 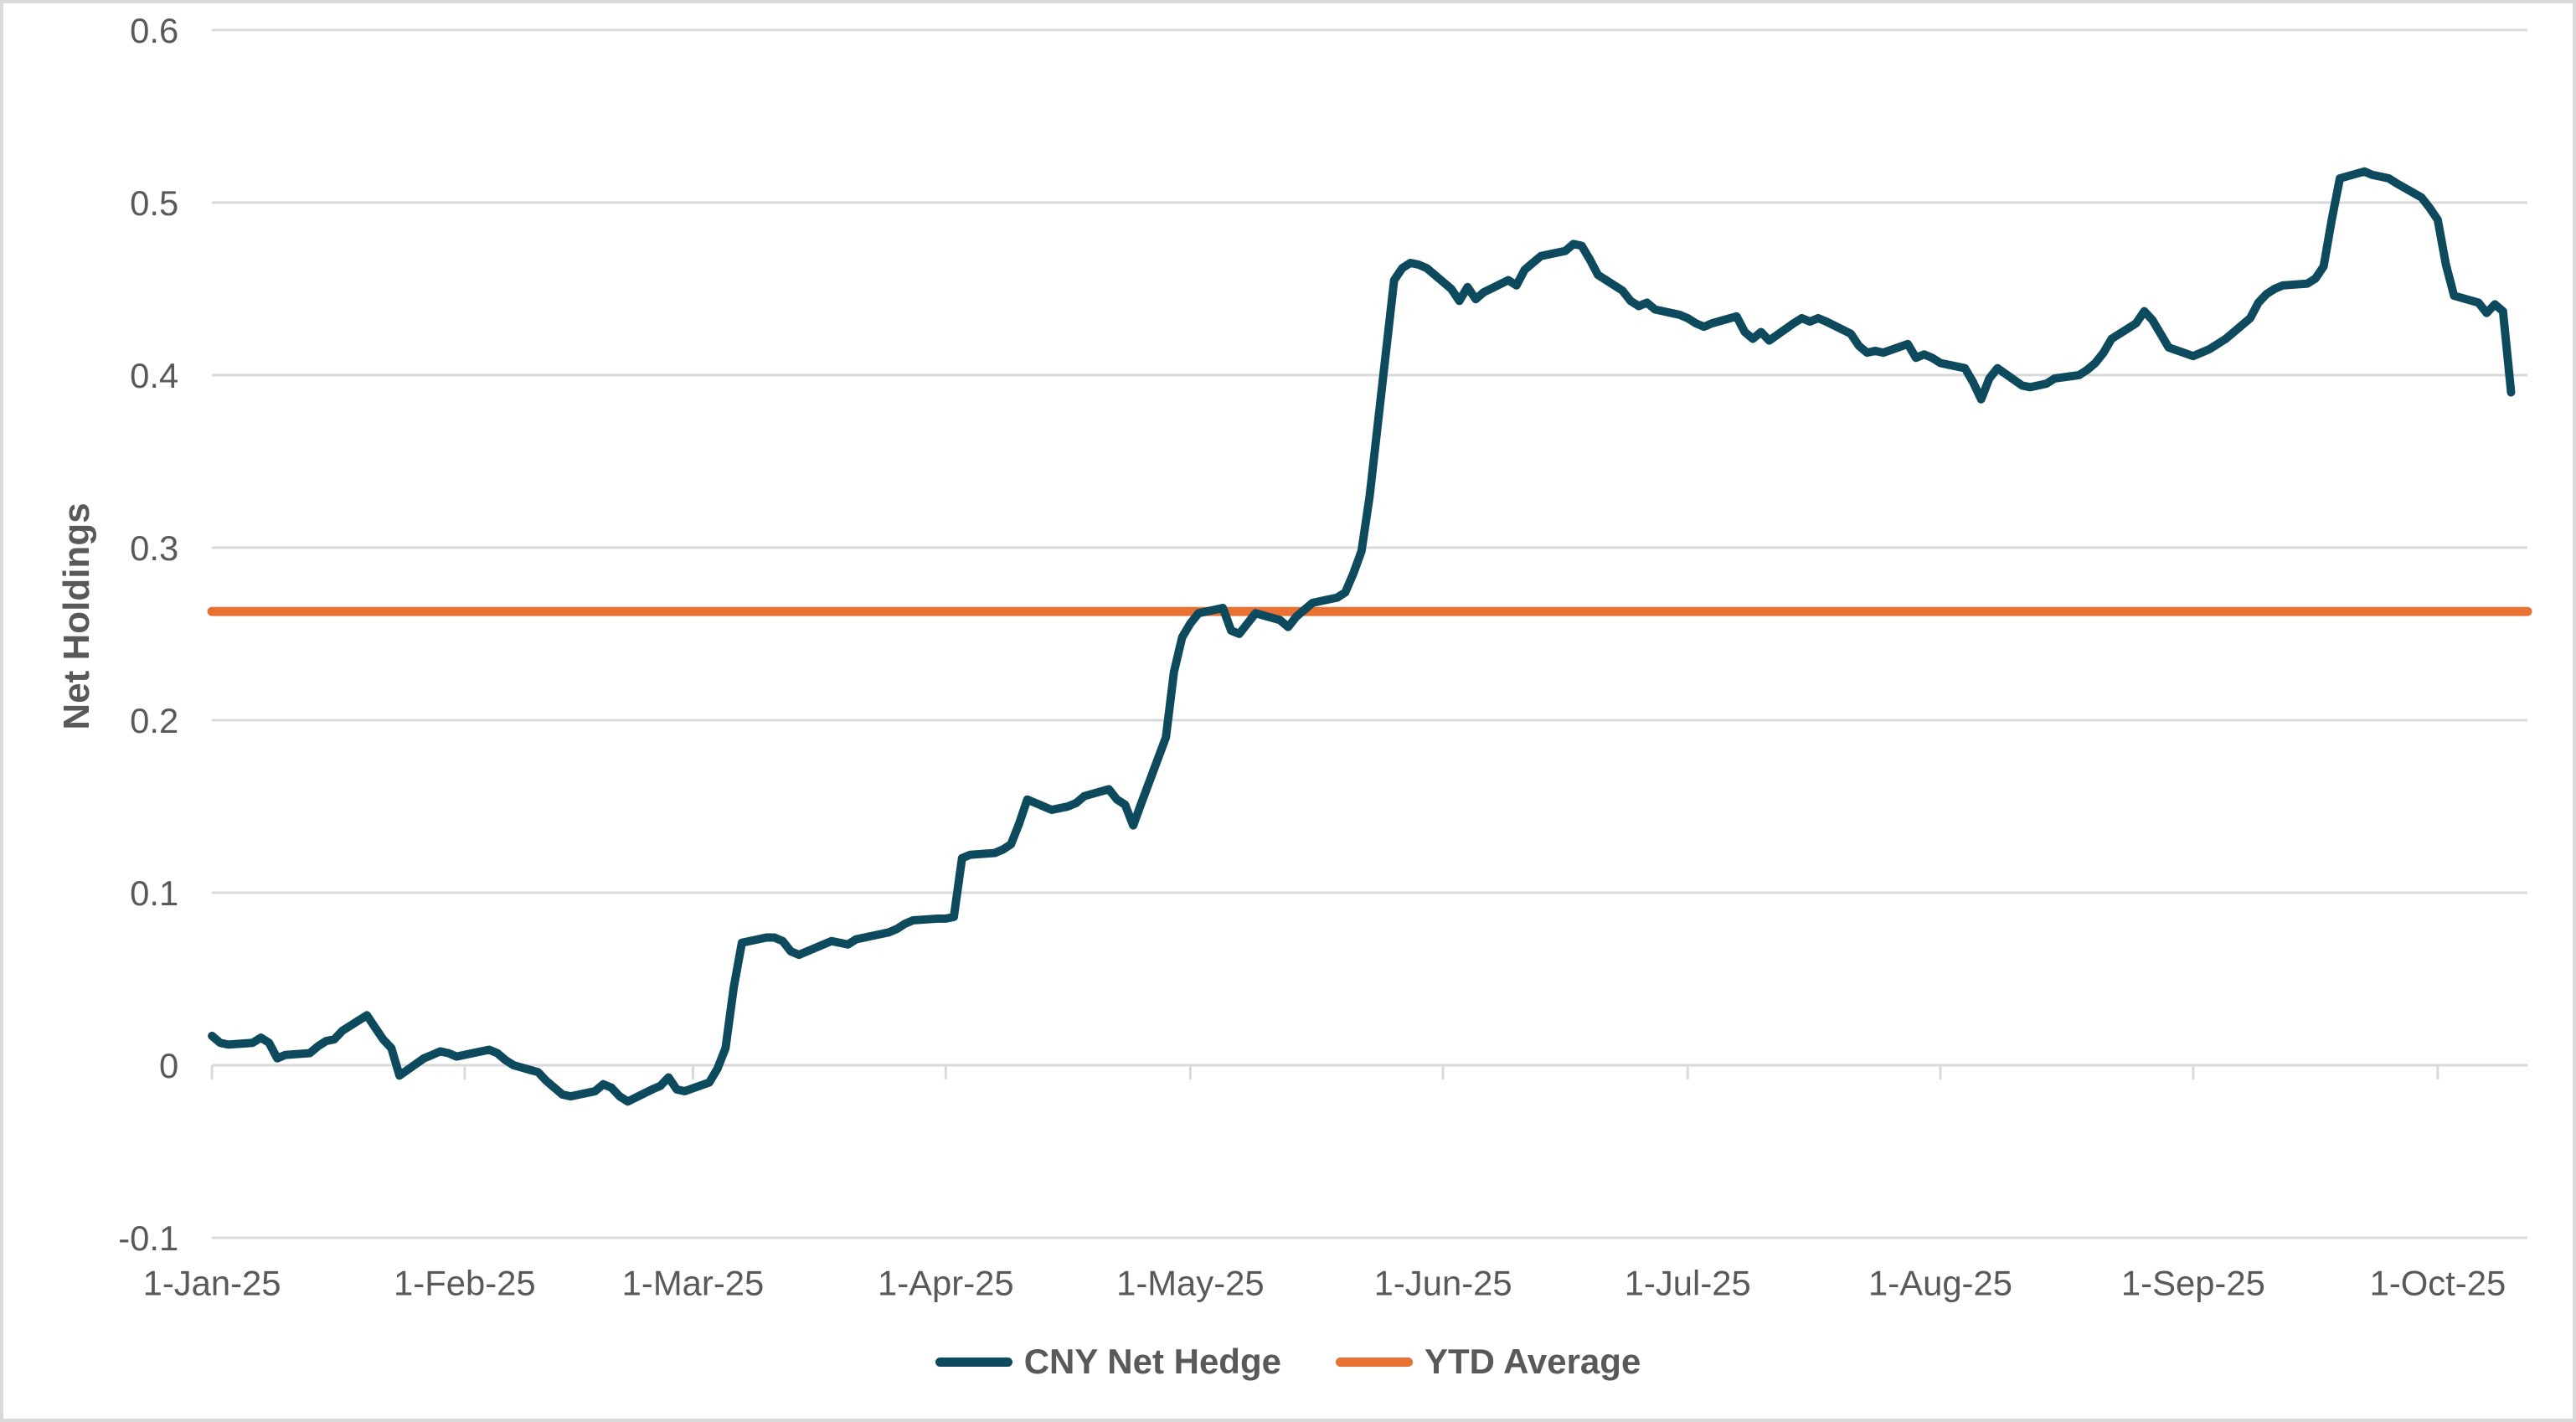 I want to click on y-tick-label: 0.4, so click(x=154, y=375).